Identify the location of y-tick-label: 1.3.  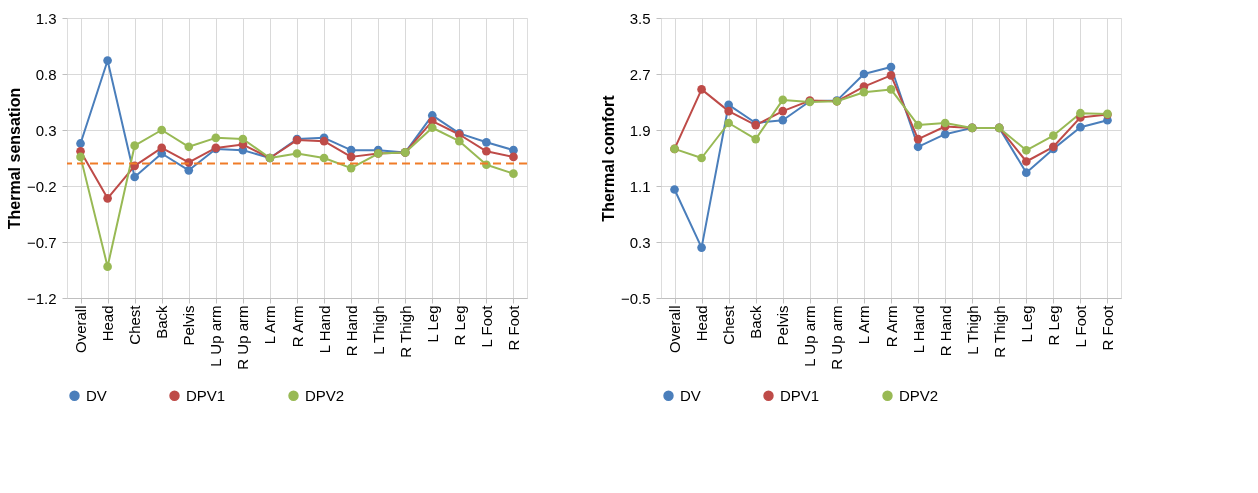
(46, 18).